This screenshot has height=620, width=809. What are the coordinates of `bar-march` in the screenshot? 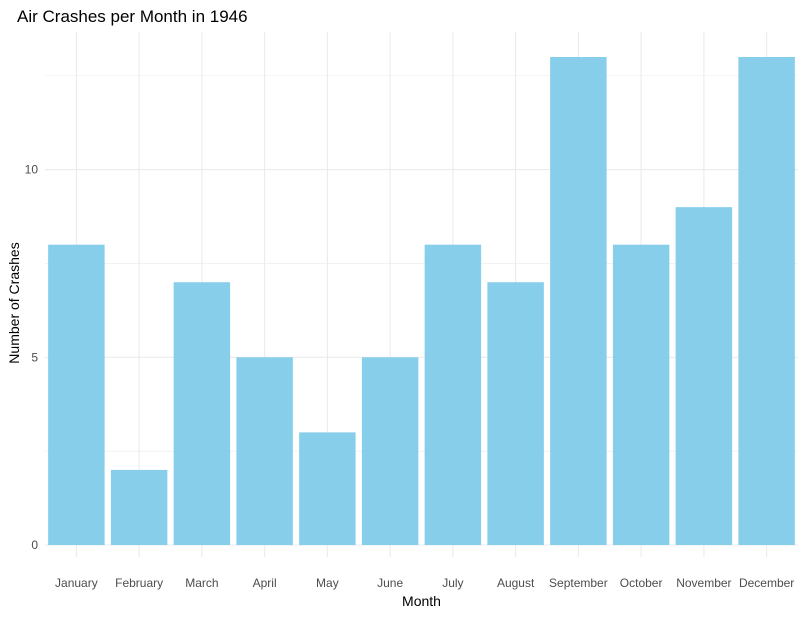 It's located at (202, 413).